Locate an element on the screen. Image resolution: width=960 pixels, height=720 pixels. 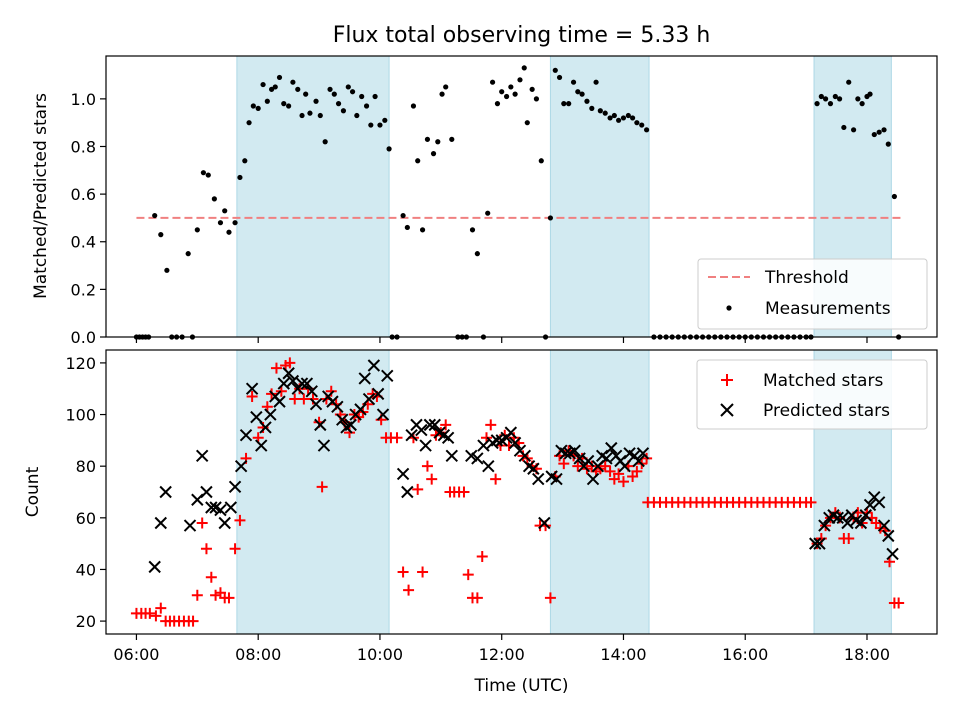
x-tick-label: 10:00 is located at coordinates (380, 654).